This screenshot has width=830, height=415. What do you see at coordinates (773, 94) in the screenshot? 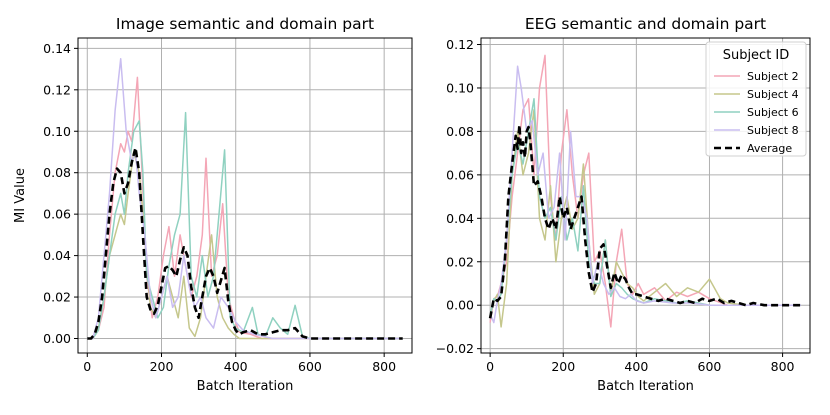
I see `legend-label: Subject 4` at bounding box center [773, 94].